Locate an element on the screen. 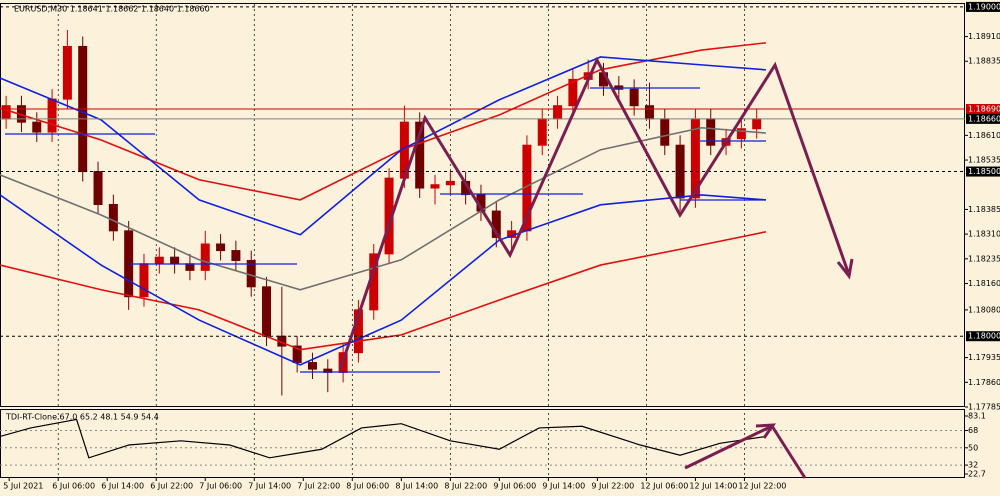 The image size is (1000, 496). indicator-title: TDI-RT-Clone 67.0 65.2 48.1 54.9 54.4 is located at coordinates (82, 417).